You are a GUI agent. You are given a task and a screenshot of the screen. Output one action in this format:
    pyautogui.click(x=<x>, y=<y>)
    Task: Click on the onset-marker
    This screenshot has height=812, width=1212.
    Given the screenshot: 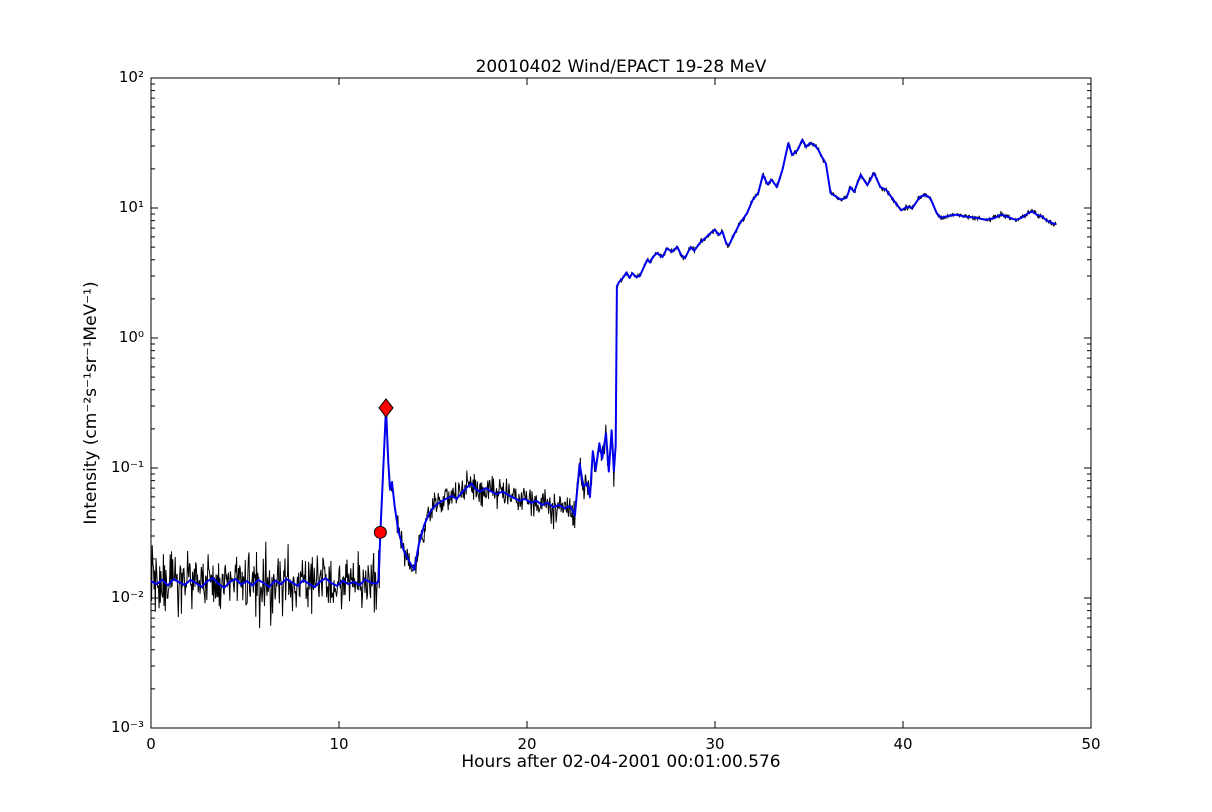 What is the action you would take?
    pyautogui.click(x=380, y=532)
    